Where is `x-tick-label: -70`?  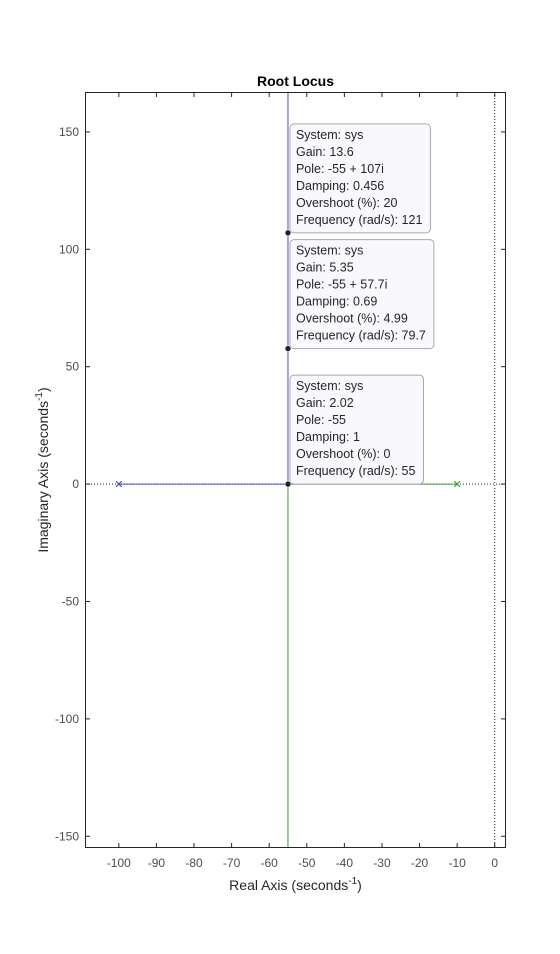 x-tick-label: -70 is located at coordinates (232, 863).